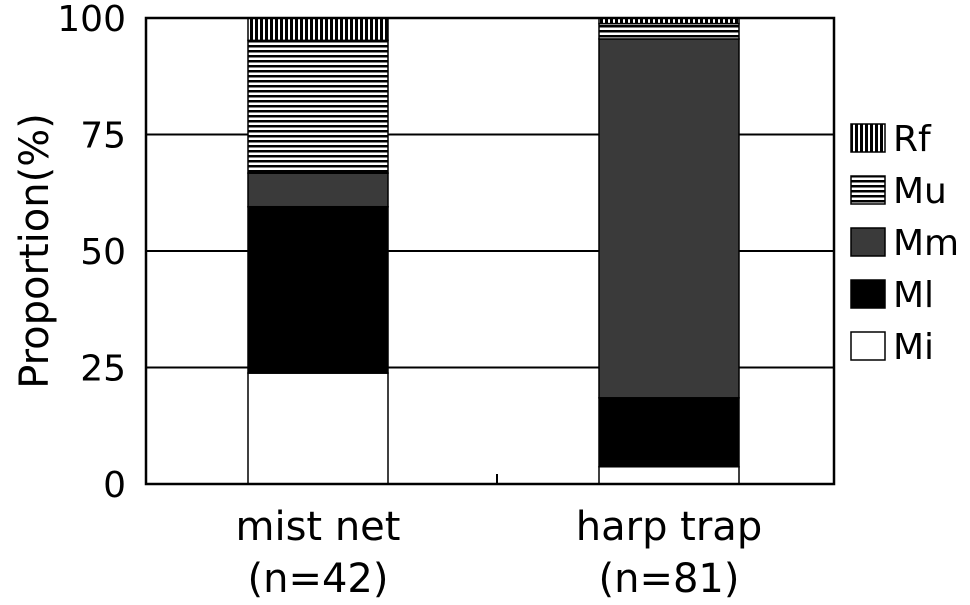  I want to click on x-tick-label-2: harp trap, so click(669, 527).